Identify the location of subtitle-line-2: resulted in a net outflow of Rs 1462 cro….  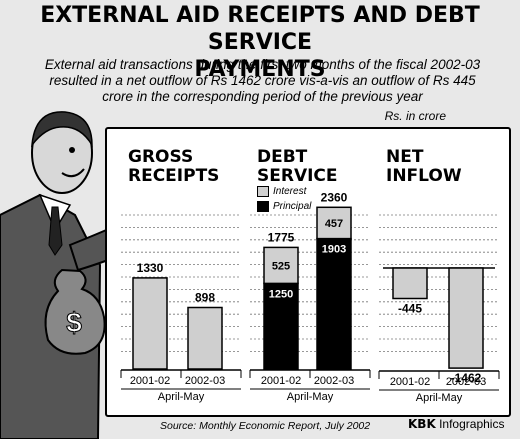
(262, 80).